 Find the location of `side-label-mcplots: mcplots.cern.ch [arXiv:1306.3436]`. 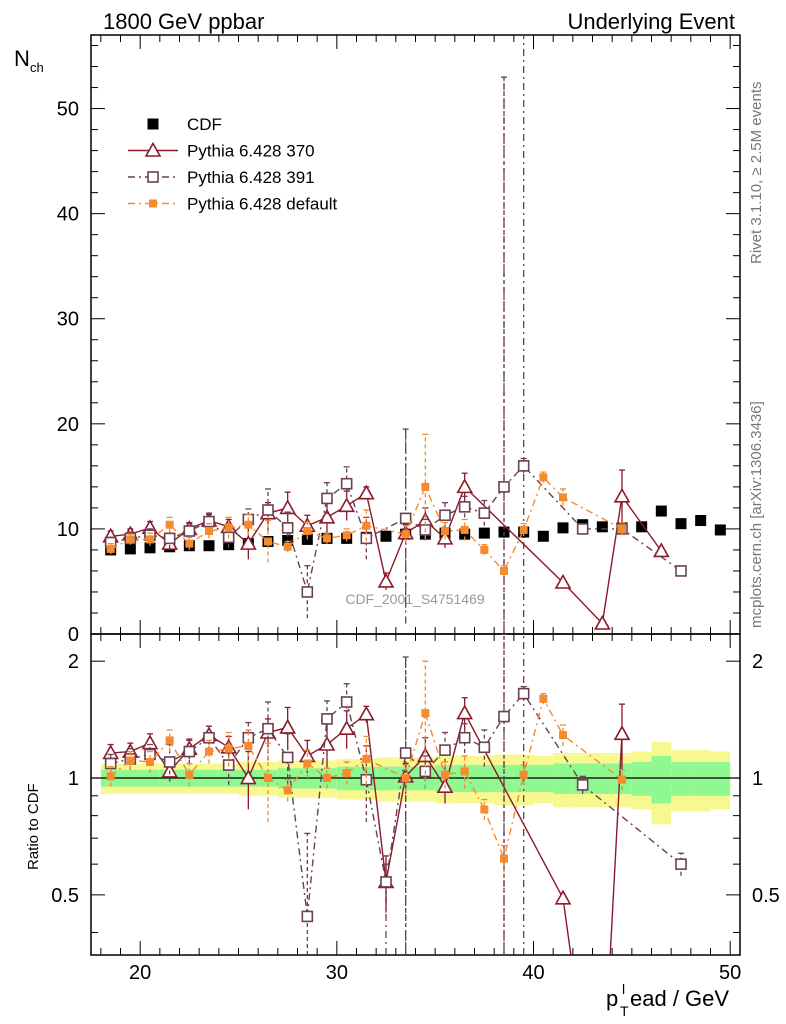

side-label-mcplots: mcplots.cern.ch [arXiv:1306.3436] is located at coordinates (756, 514).